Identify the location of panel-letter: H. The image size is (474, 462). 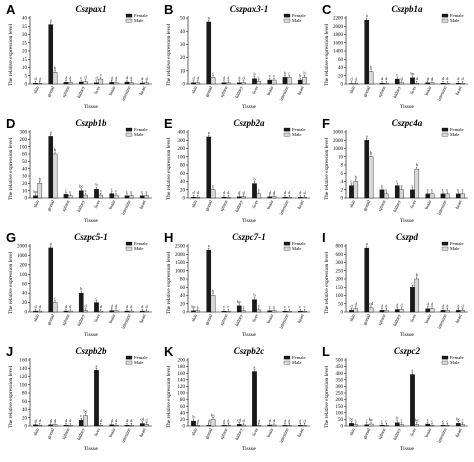
(168, 237).